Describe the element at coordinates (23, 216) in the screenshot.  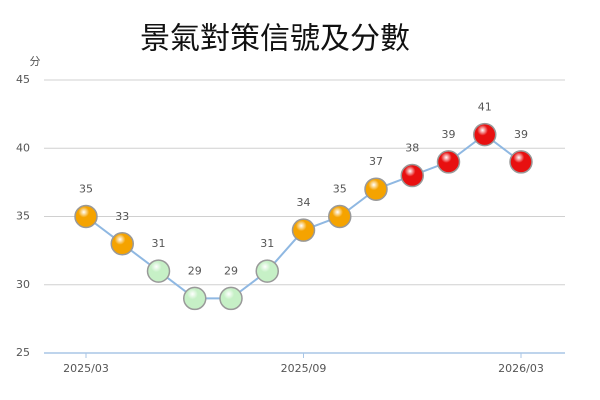
I see `y-tick-label: 35` at that location.